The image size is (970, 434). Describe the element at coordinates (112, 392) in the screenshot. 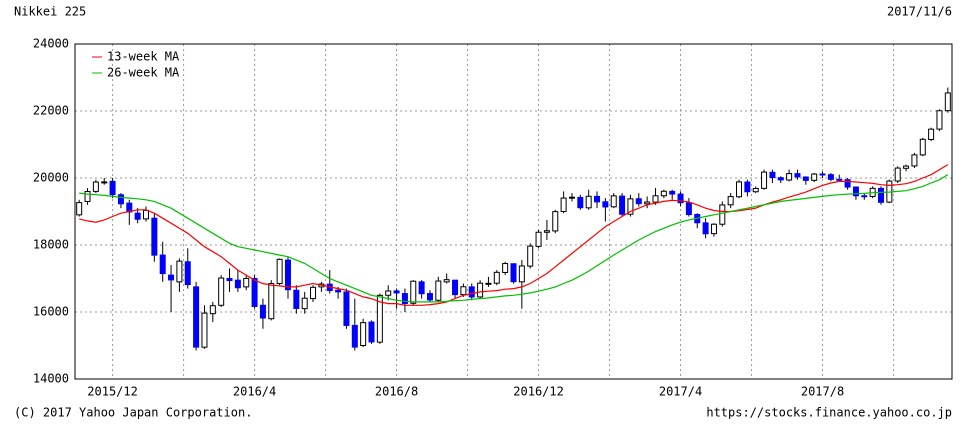

I see `x-tick-label: 2015/12` at that location.